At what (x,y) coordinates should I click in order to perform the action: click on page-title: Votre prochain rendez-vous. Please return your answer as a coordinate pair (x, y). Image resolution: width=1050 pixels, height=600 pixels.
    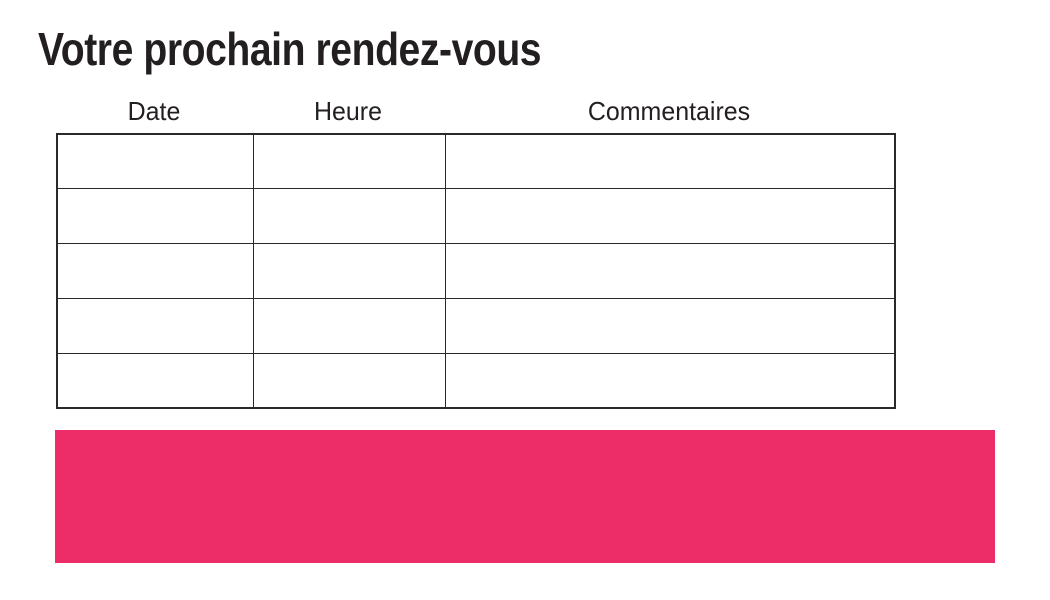
    Looking at the image, I should click on (290, 49).